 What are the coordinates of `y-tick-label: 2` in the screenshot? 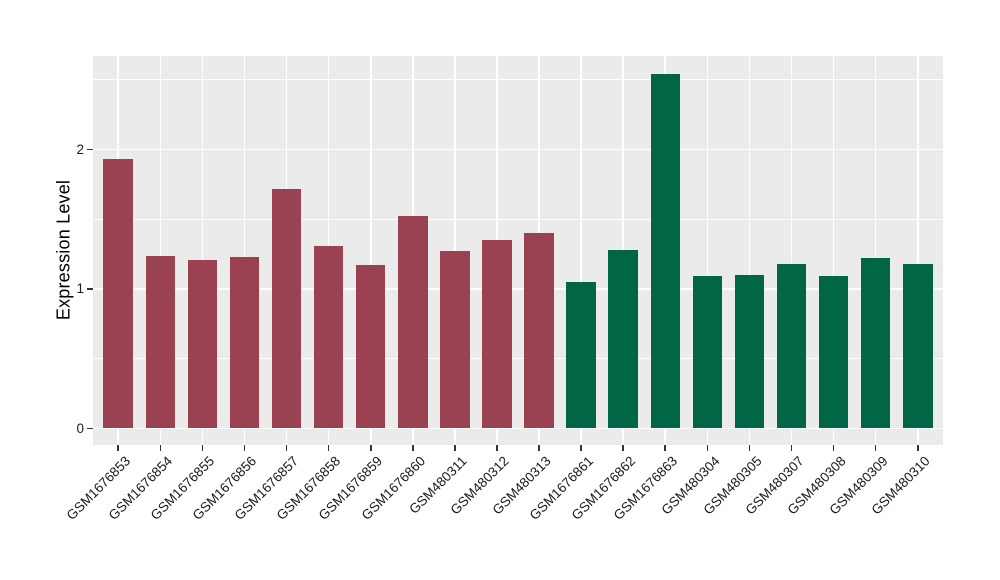 It's located at (80, 149).